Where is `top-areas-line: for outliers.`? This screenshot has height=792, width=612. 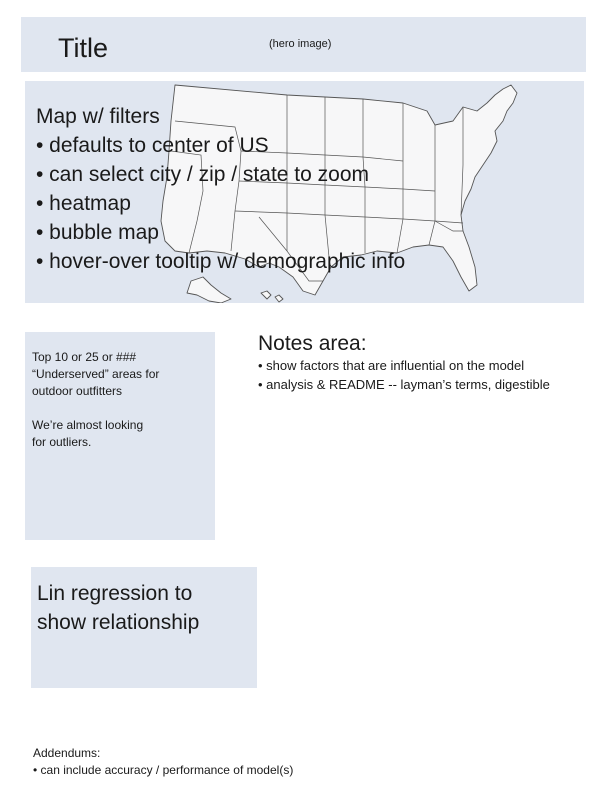 top-areas-line: for outliers. is located at coordinates (62, 442).